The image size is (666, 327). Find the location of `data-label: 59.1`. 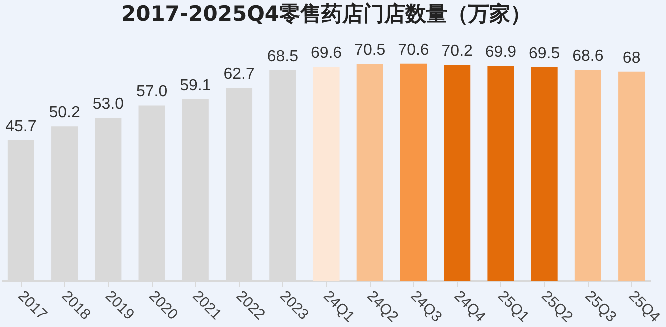

data-label: 59.1 is located at coordinates (196, 85).